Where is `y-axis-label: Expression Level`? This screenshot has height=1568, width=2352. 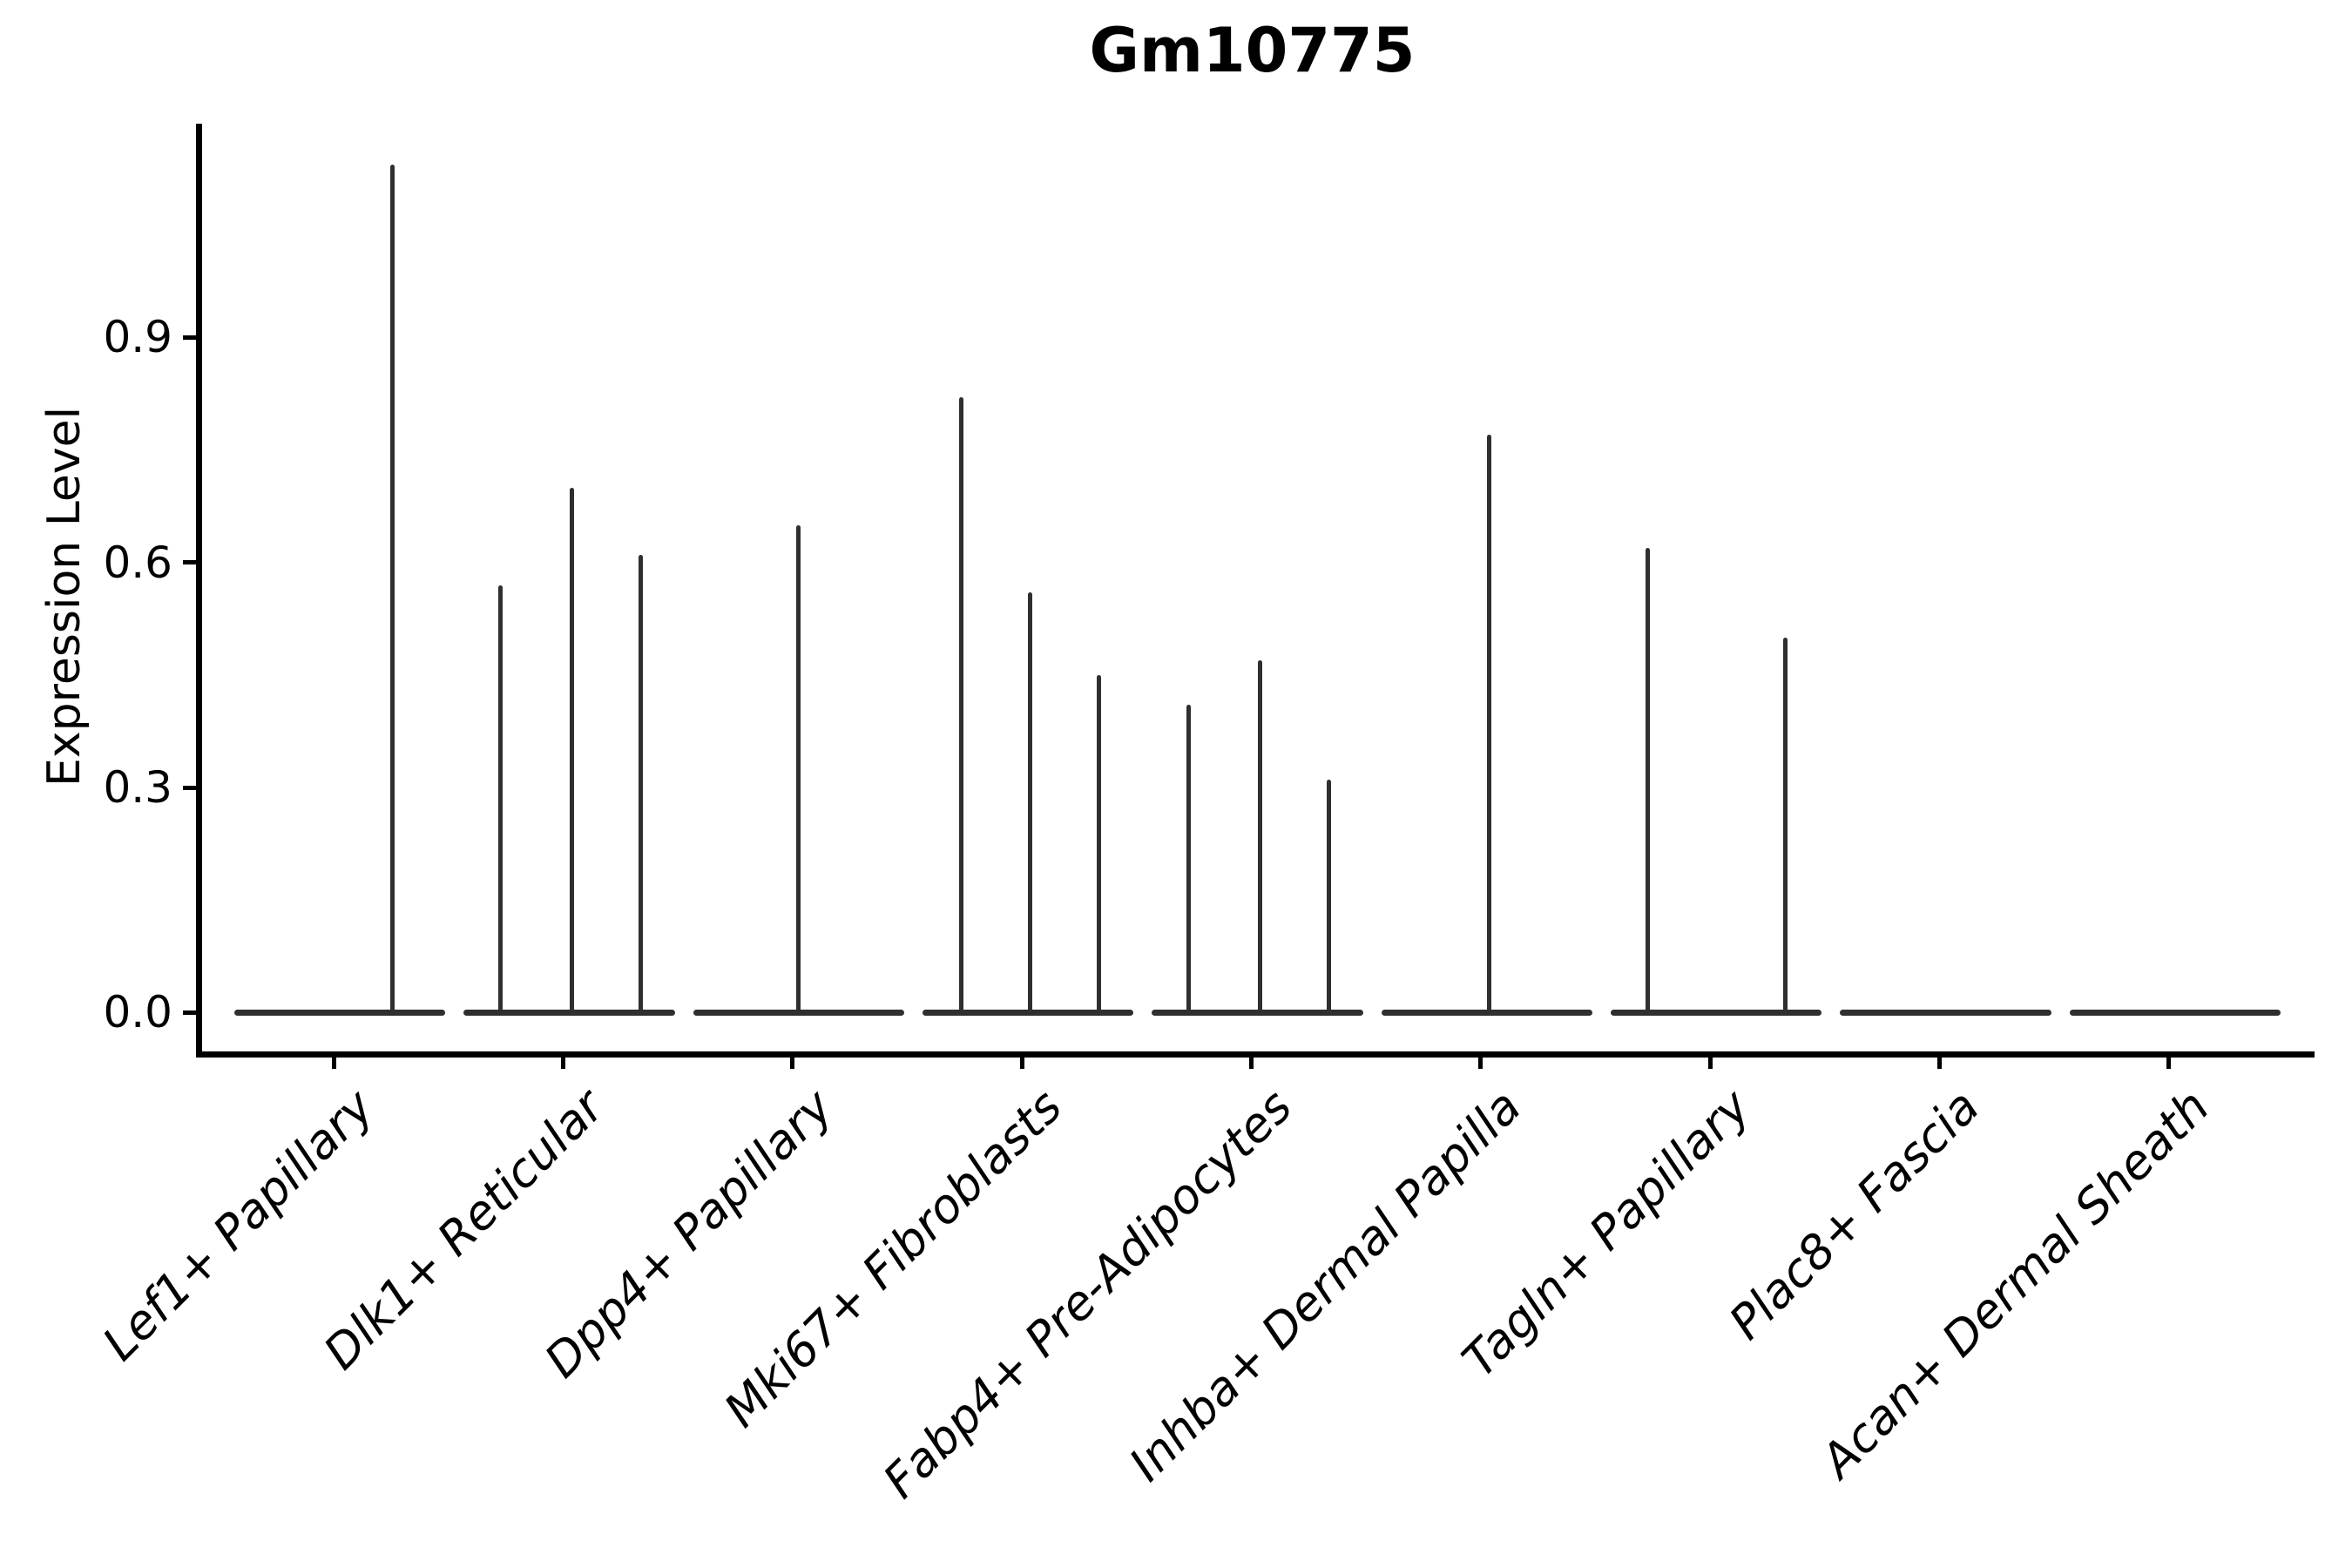 y-axis-label: Expression Level is located at coordinates (64, 596).